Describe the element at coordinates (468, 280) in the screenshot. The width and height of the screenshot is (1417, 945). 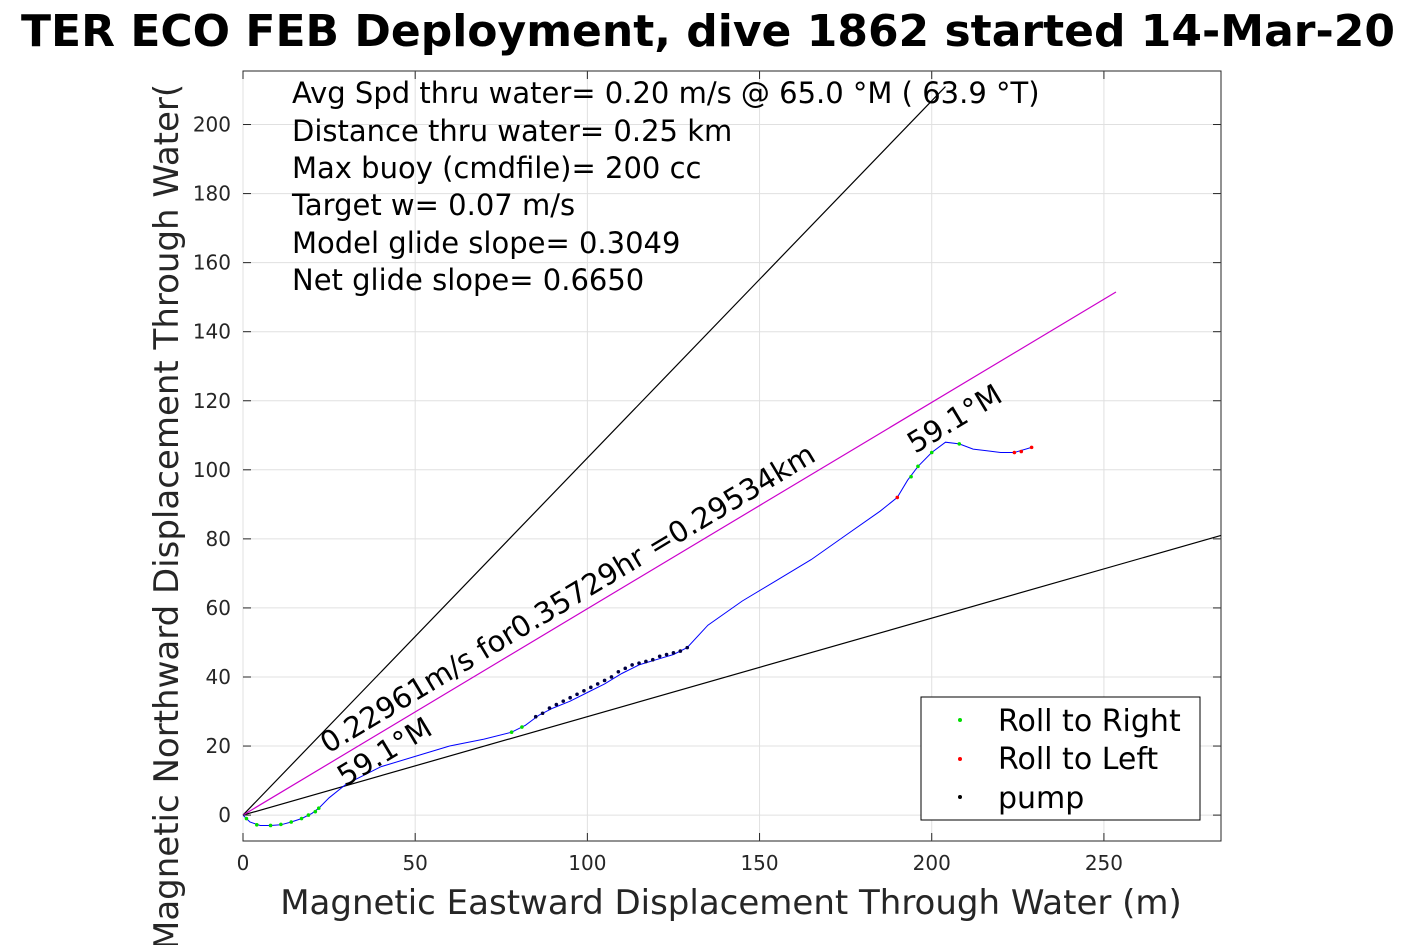
I see `info-net-glide-slope: Net glide slope= 0.6650` at that location.